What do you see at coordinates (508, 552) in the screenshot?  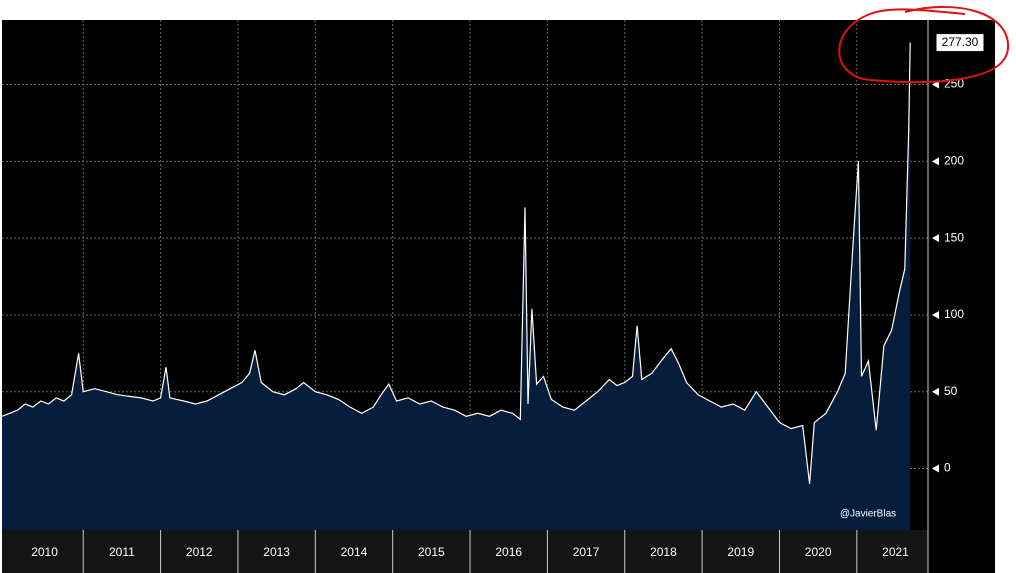 I see `x-tick-label: 2016` at bounding box center [508, 552].